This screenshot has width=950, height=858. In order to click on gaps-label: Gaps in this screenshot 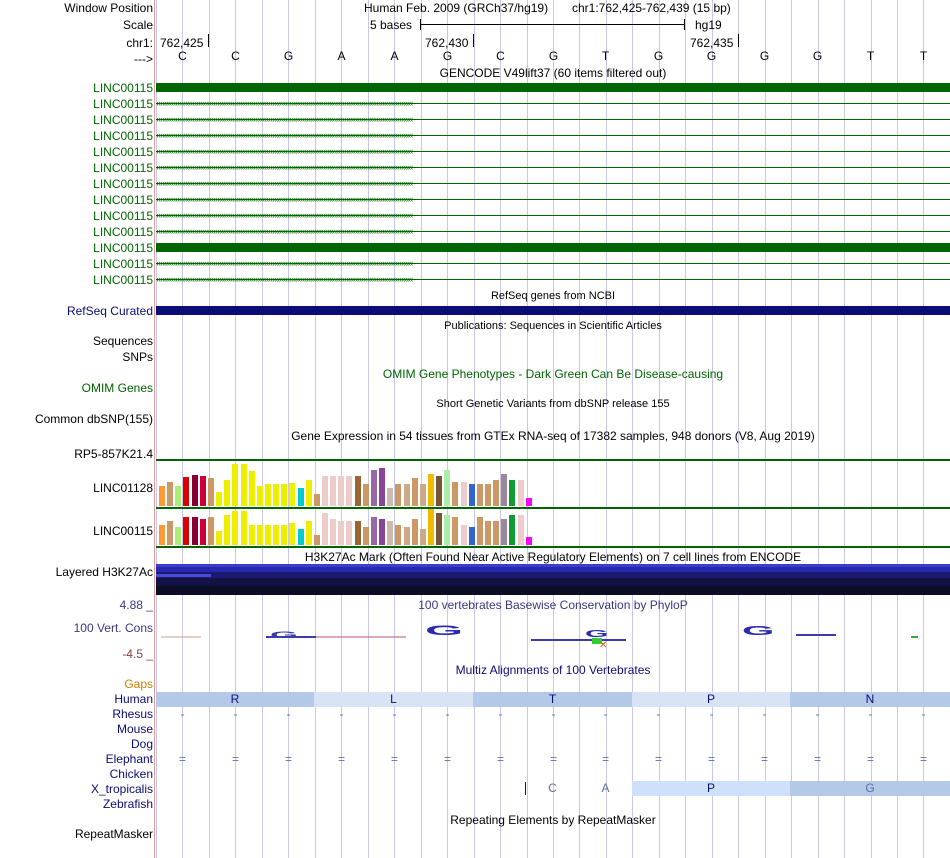, I will do `click(138, 684)`.